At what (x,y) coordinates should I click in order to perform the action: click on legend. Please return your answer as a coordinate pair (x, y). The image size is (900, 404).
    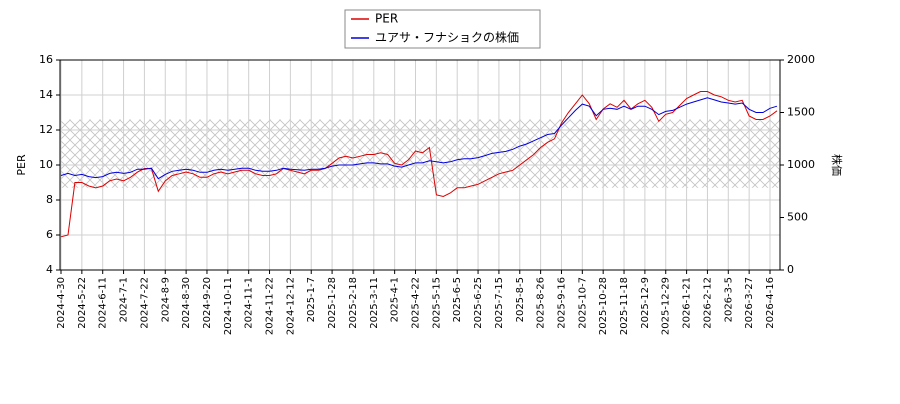
    Looking at the image, I should click on (442, 29).